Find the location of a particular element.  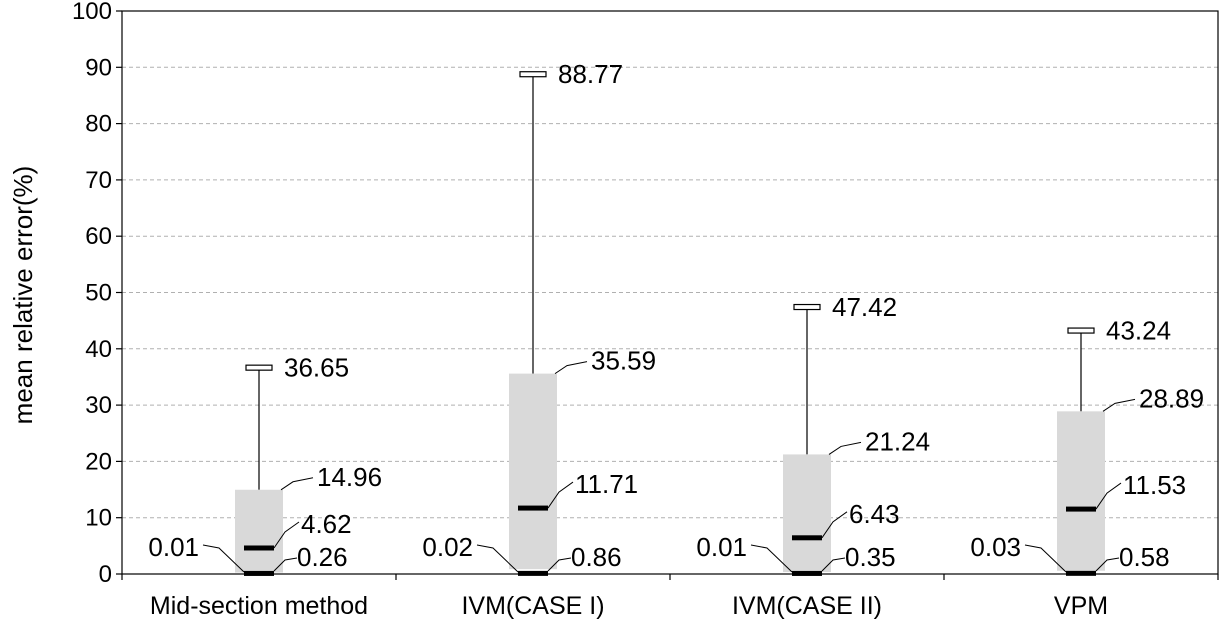

x-category-label: IVM(CASE I) is located at coordinates (532, 606).